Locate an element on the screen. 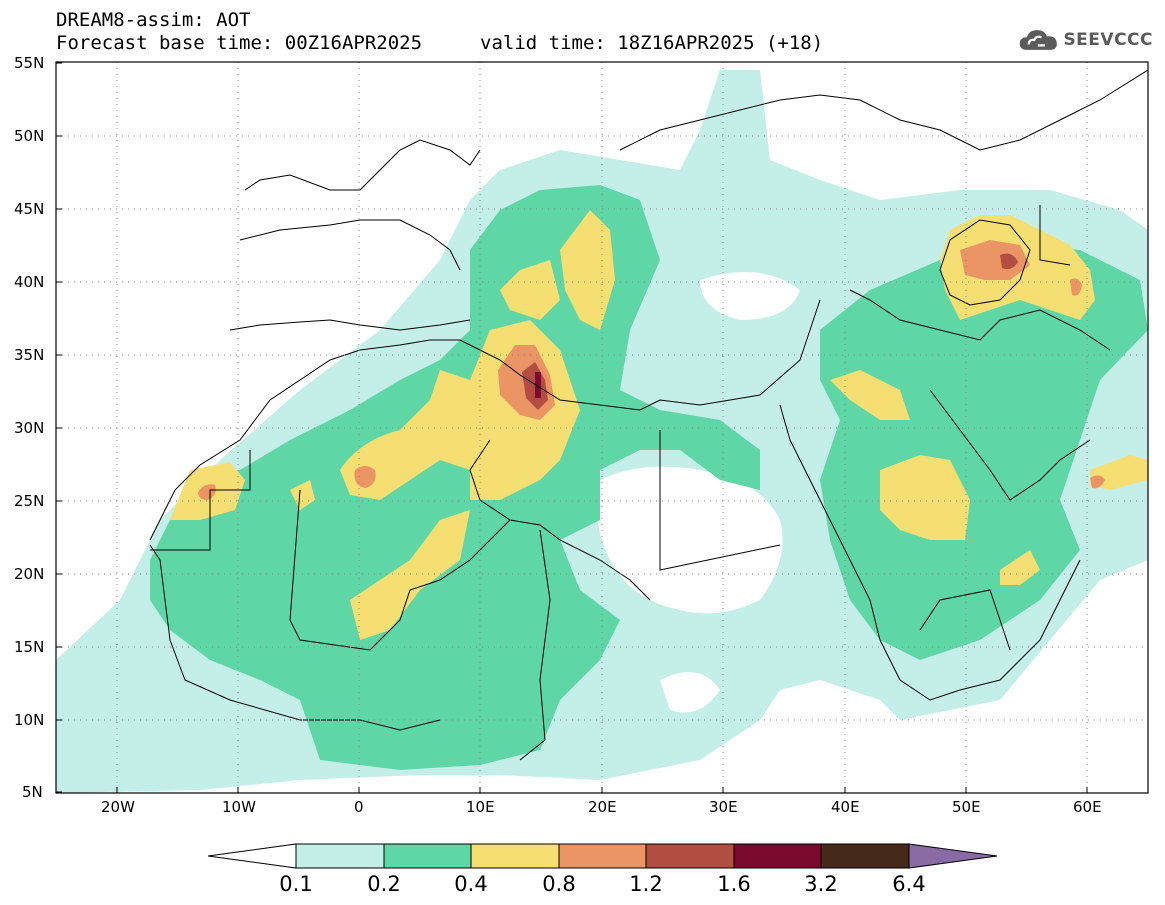 This screenshot has width=1165, height=905. contour-level-1.6 is located at coordinates (538, 385).